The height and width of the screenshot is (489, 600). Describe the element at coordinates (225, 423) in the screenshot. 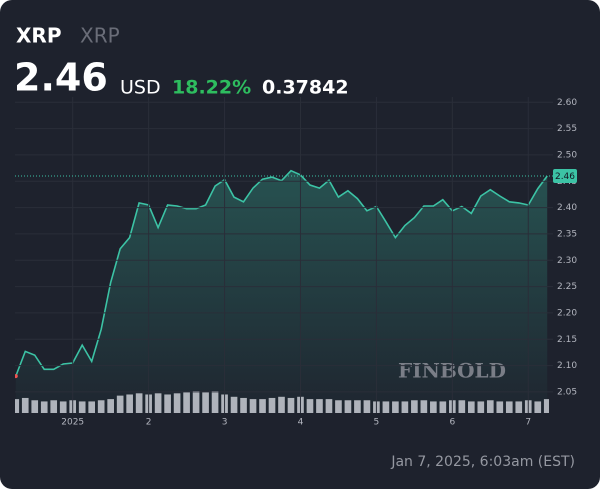

I see `x-tick-label: 3` at that location.